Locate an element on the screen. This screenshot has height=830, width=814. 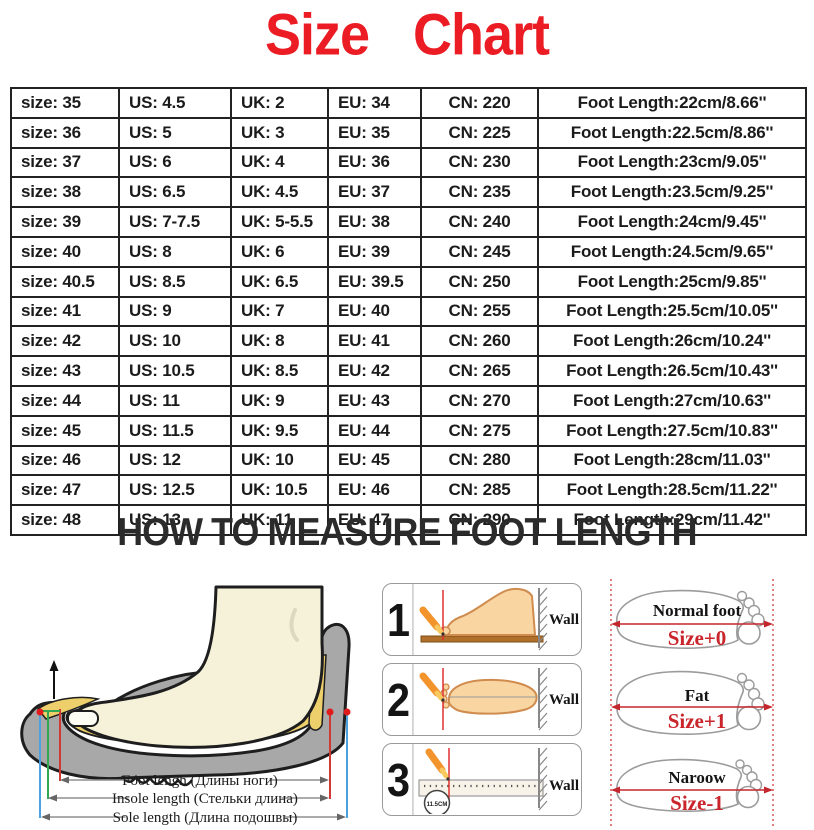
cell-us: US: 6 is located at coordinates (175, 162).